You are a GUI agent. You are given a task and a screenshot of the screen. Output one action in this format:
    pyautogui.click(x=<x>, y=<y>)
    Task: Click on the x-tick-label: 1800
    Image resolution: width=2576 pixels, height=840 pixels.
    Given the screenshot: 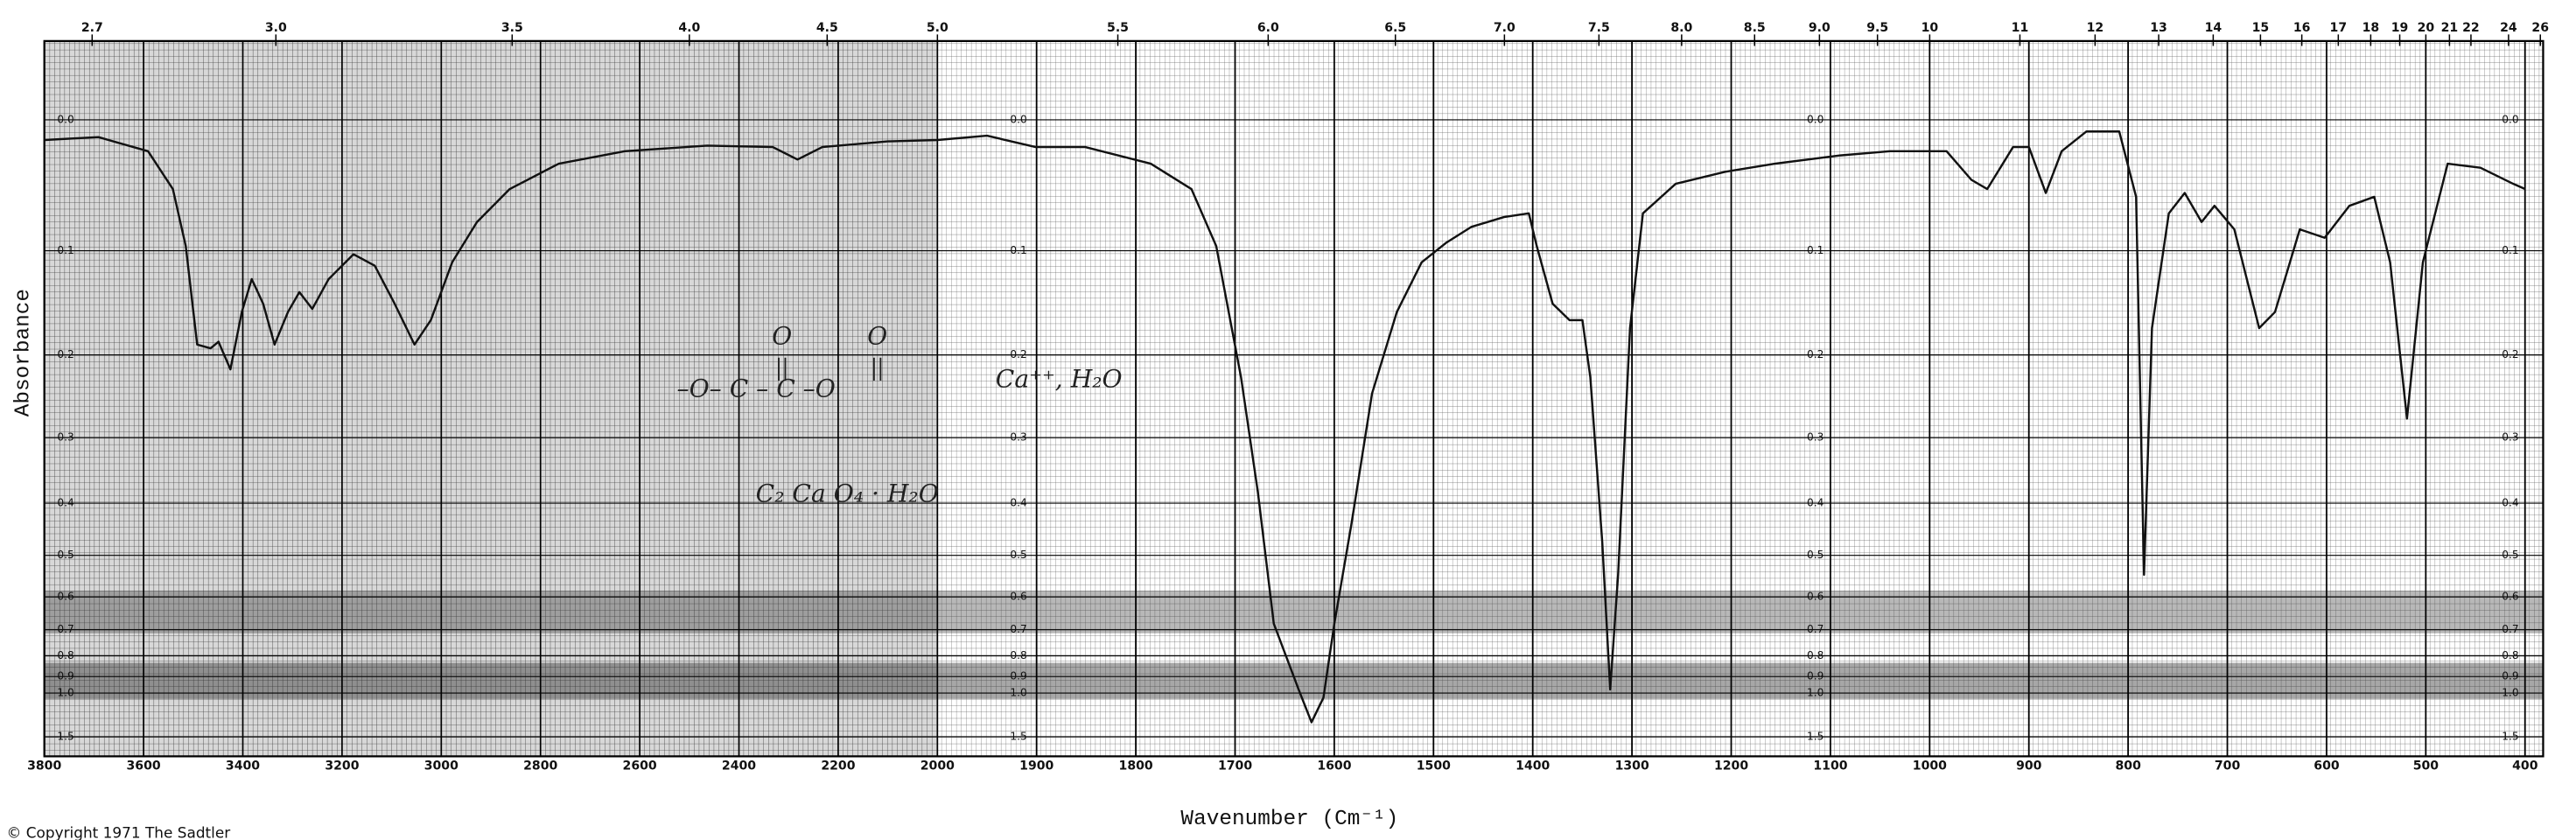 What is the action you would take?
    pyautogui.click(x=1136, y=767)
    